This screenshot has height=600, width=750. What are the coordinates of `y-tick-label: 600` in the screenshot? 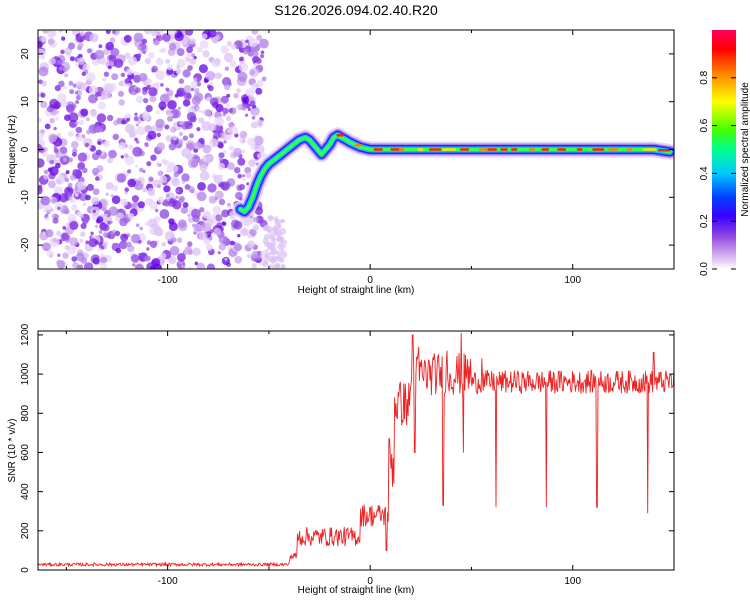 It's located at (25, 452).